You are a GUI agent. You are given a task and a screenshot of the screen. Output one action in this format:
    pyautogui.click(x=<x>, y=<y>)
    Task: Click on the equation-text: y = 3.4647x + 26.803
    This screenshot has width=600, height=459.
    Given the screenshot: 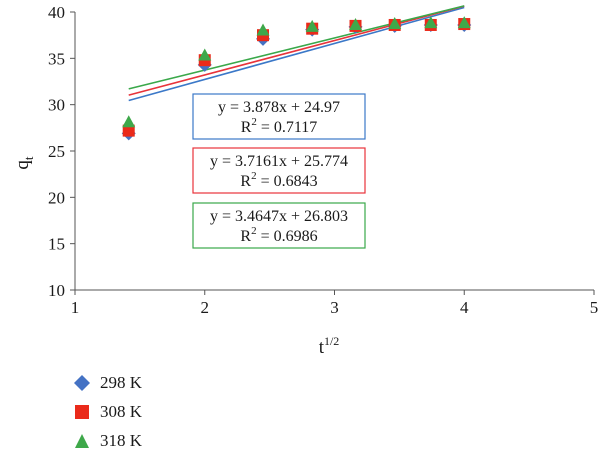 What is the action you would take?
    pyautogui.click(x=279, y=216)
    